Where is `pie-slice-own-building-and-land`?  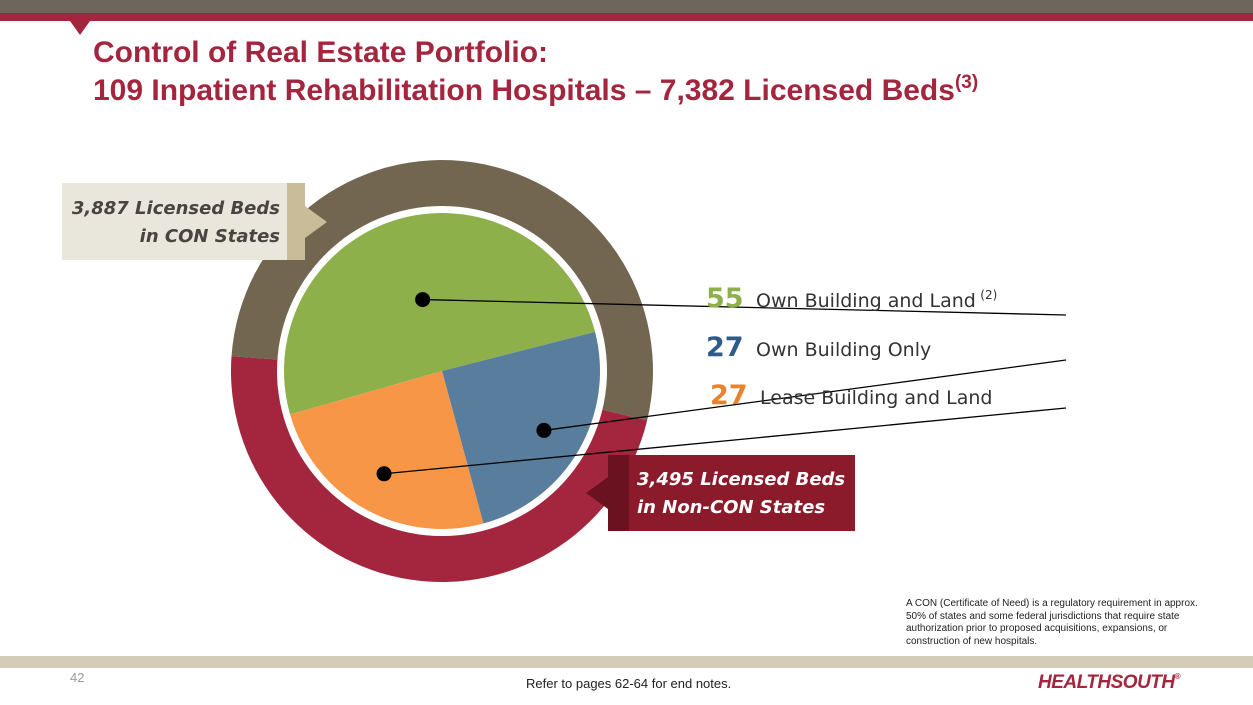
pie-slice-own-building-and-land is located at coordinates (440, 314).